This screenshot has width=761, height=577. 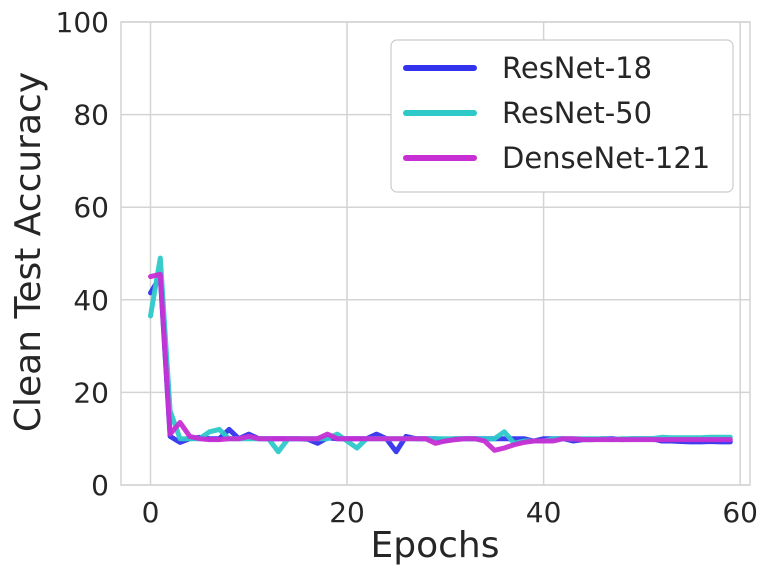 I want to click on legend-box, so click(x=562, y=116).